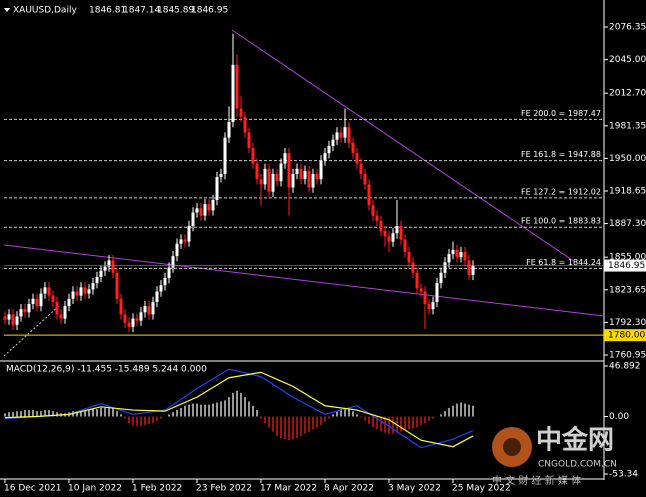  What do you see at coordinates (627, 126) in the screenshot?
I see `y-tick-label: 1981.35` at bounding box center [627, 126].